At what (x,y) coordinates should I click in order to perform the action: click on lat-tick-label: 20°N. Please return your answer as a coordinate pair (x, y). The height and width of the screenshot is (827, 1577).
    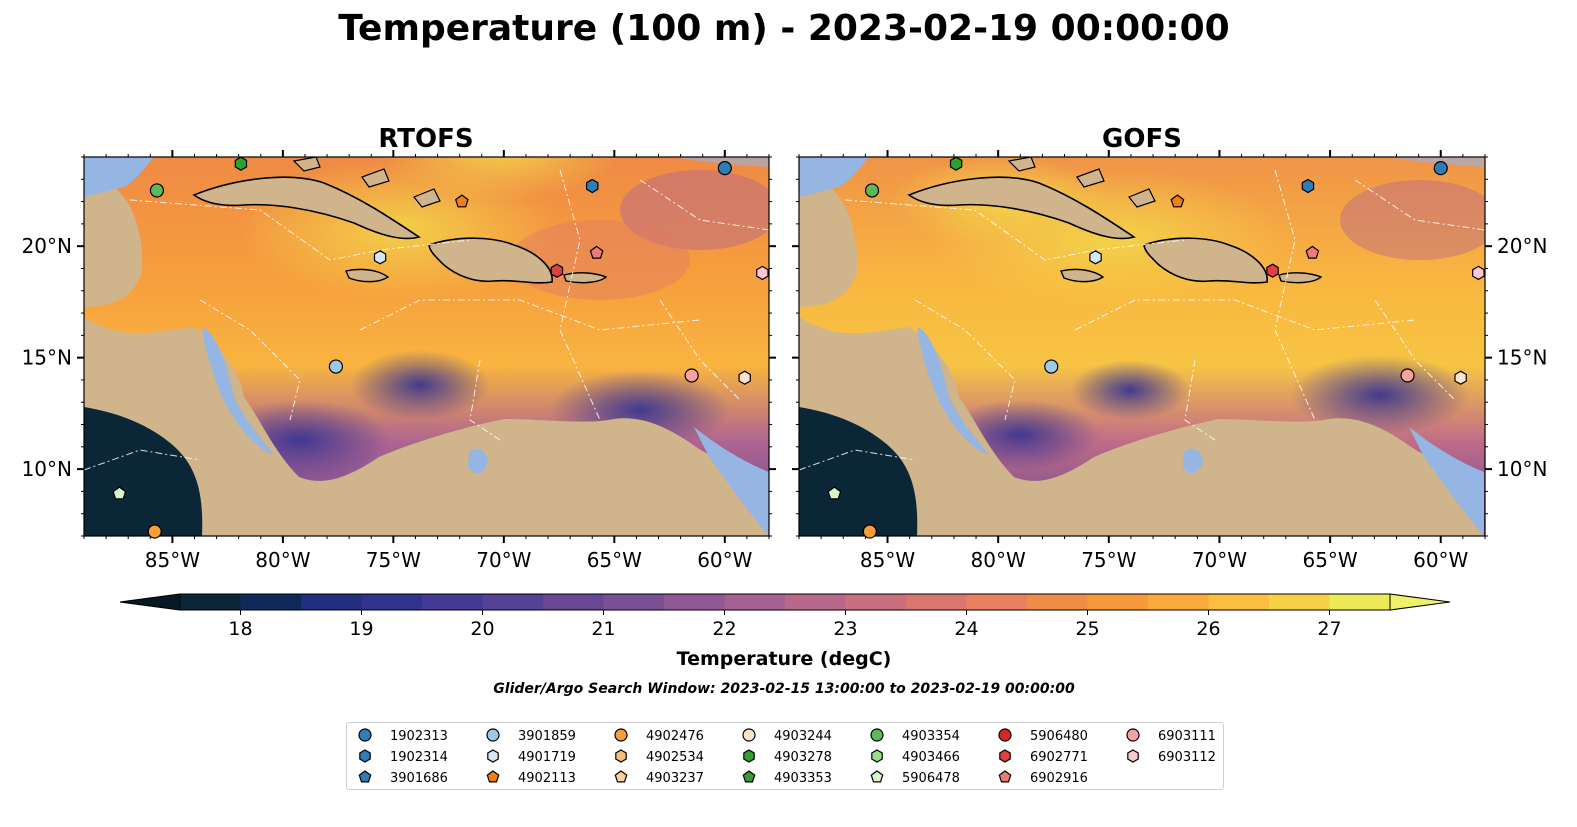
    Looking at the image, I should click on (47, 246).